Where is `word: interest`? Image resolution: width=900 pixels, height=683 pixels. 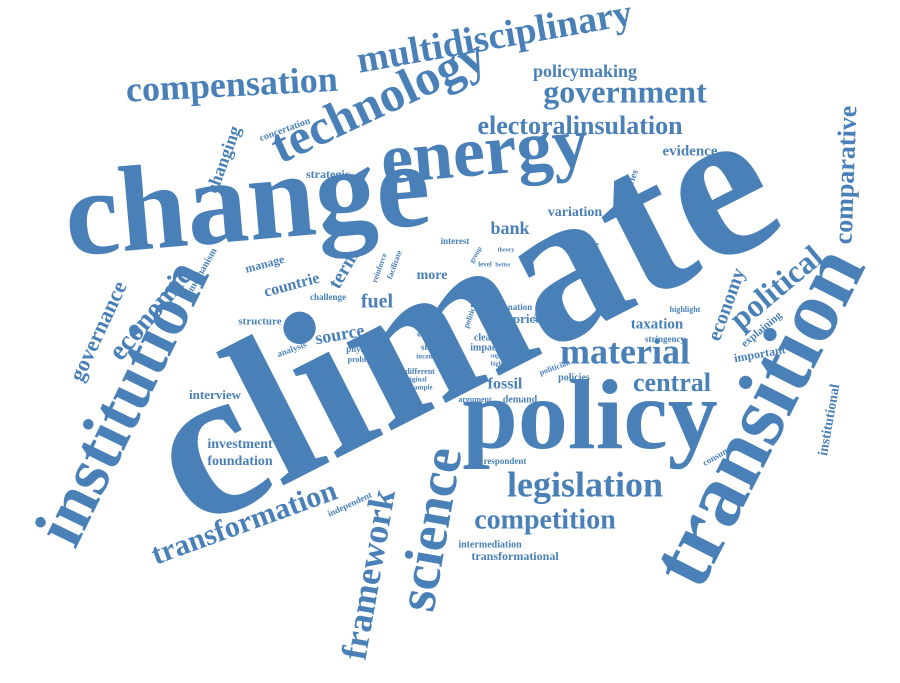 word: interest is located at coordinates (455, 241).